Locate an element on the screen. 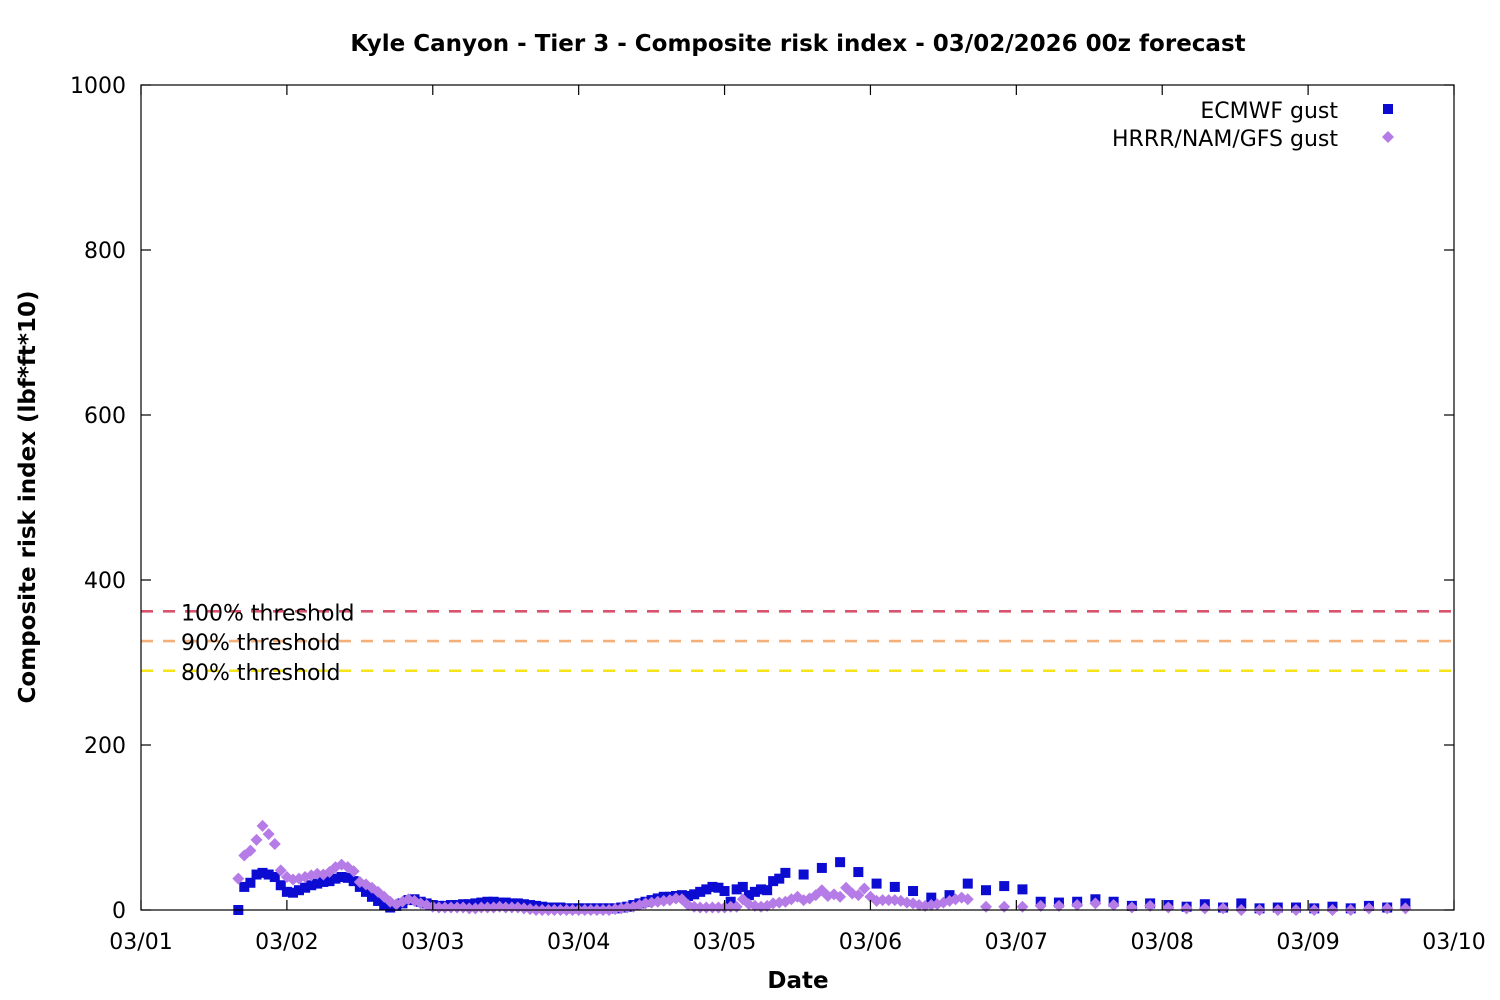 This screenshot has height=1000, width=1500. y-tick-label: 400 is located at coordinates (105, 581).